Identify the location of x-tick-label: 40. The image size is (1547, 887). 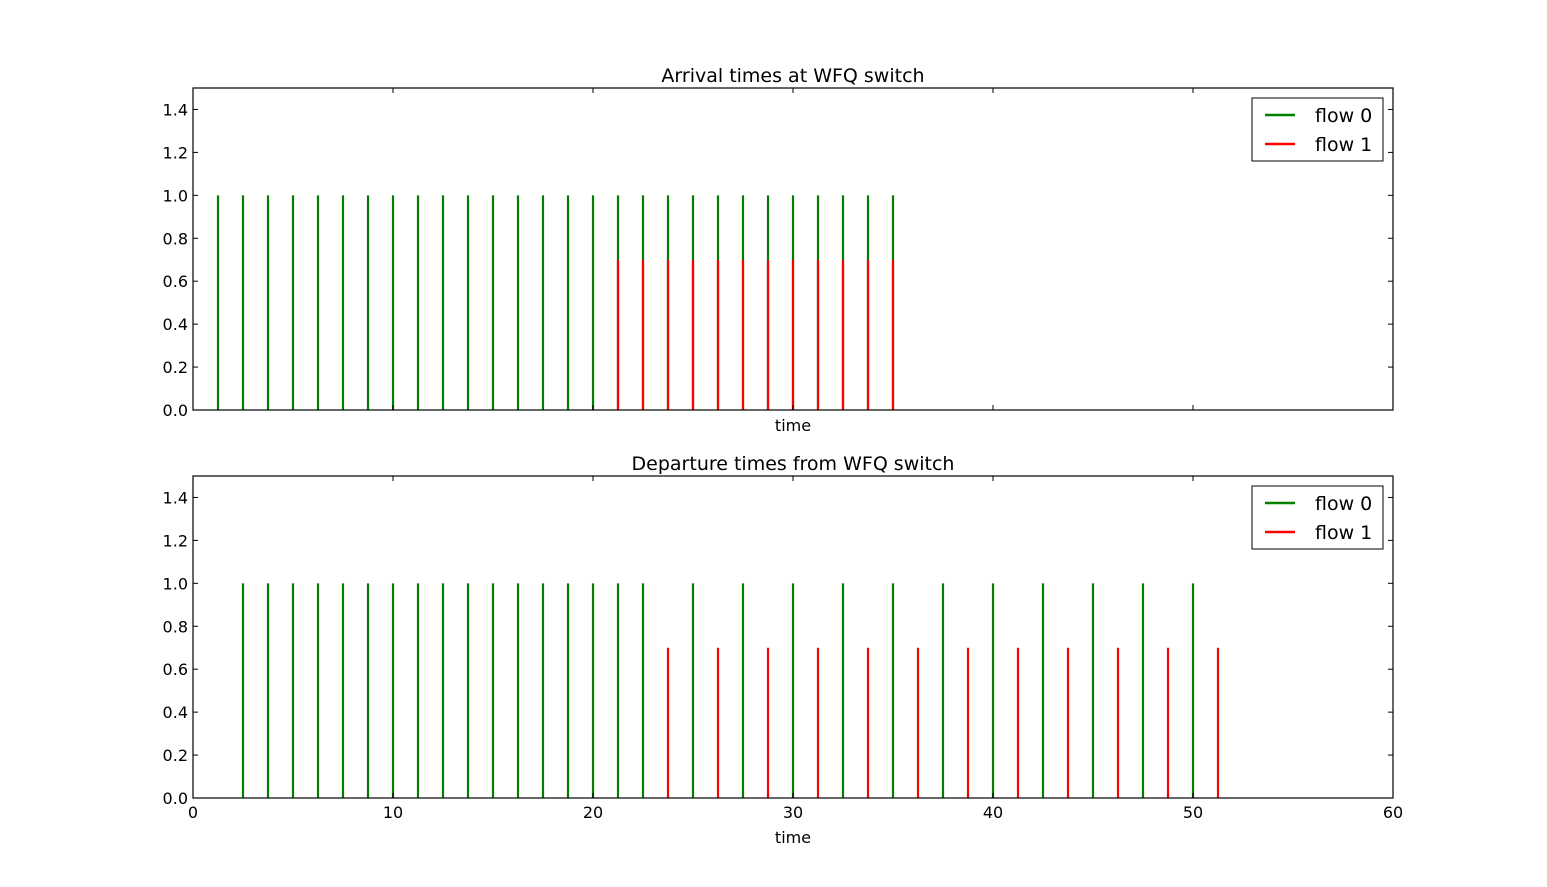
(993, 812).